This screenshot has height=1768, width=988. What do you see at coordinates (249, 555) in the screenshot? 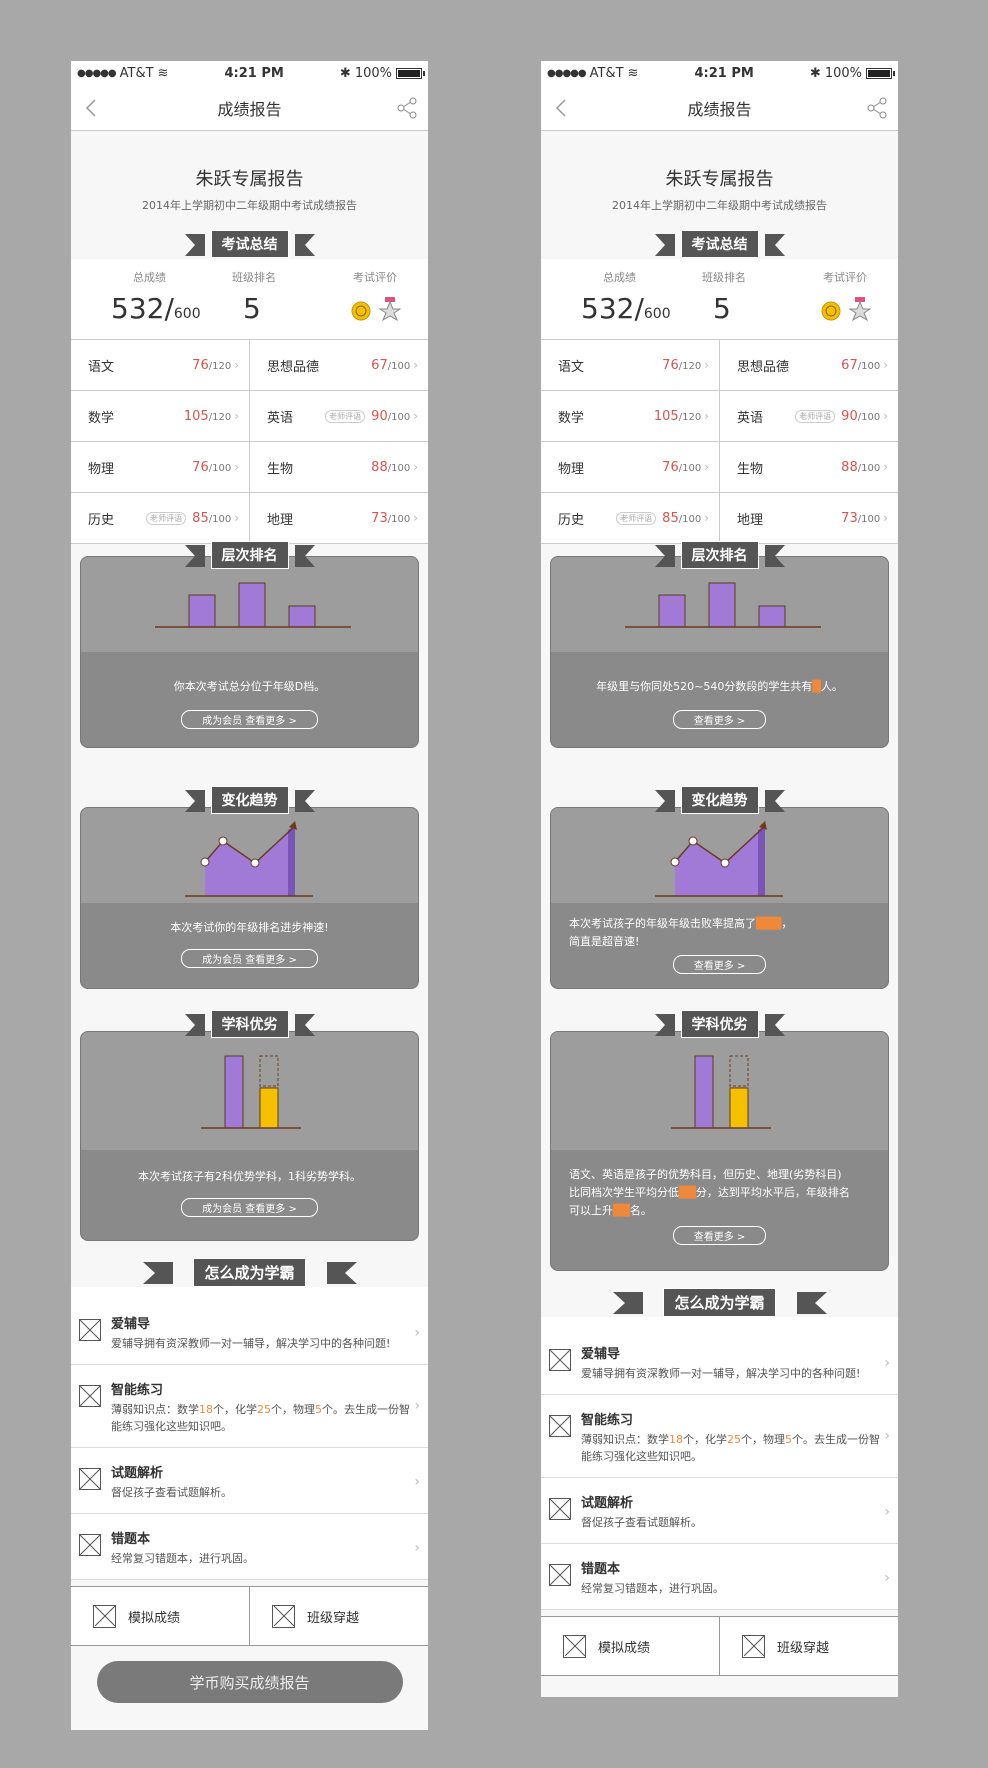
I see `ribbon-label: 层次排名` at bounding box center [249, 555].